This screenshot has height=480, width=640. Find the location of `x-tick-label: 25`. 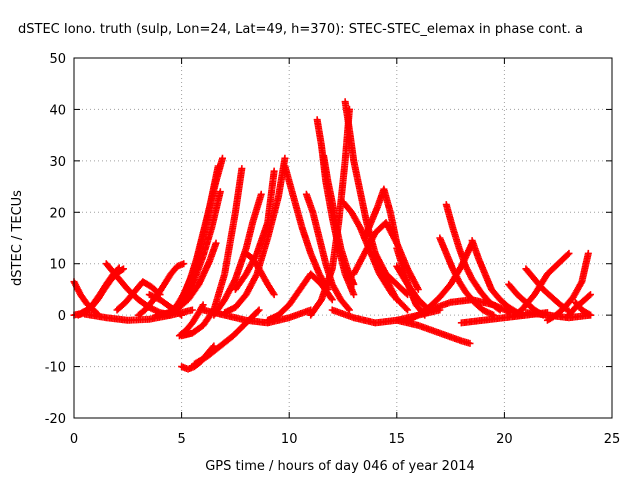

x-tick-label: 25 is located at coordinates (612, 439).